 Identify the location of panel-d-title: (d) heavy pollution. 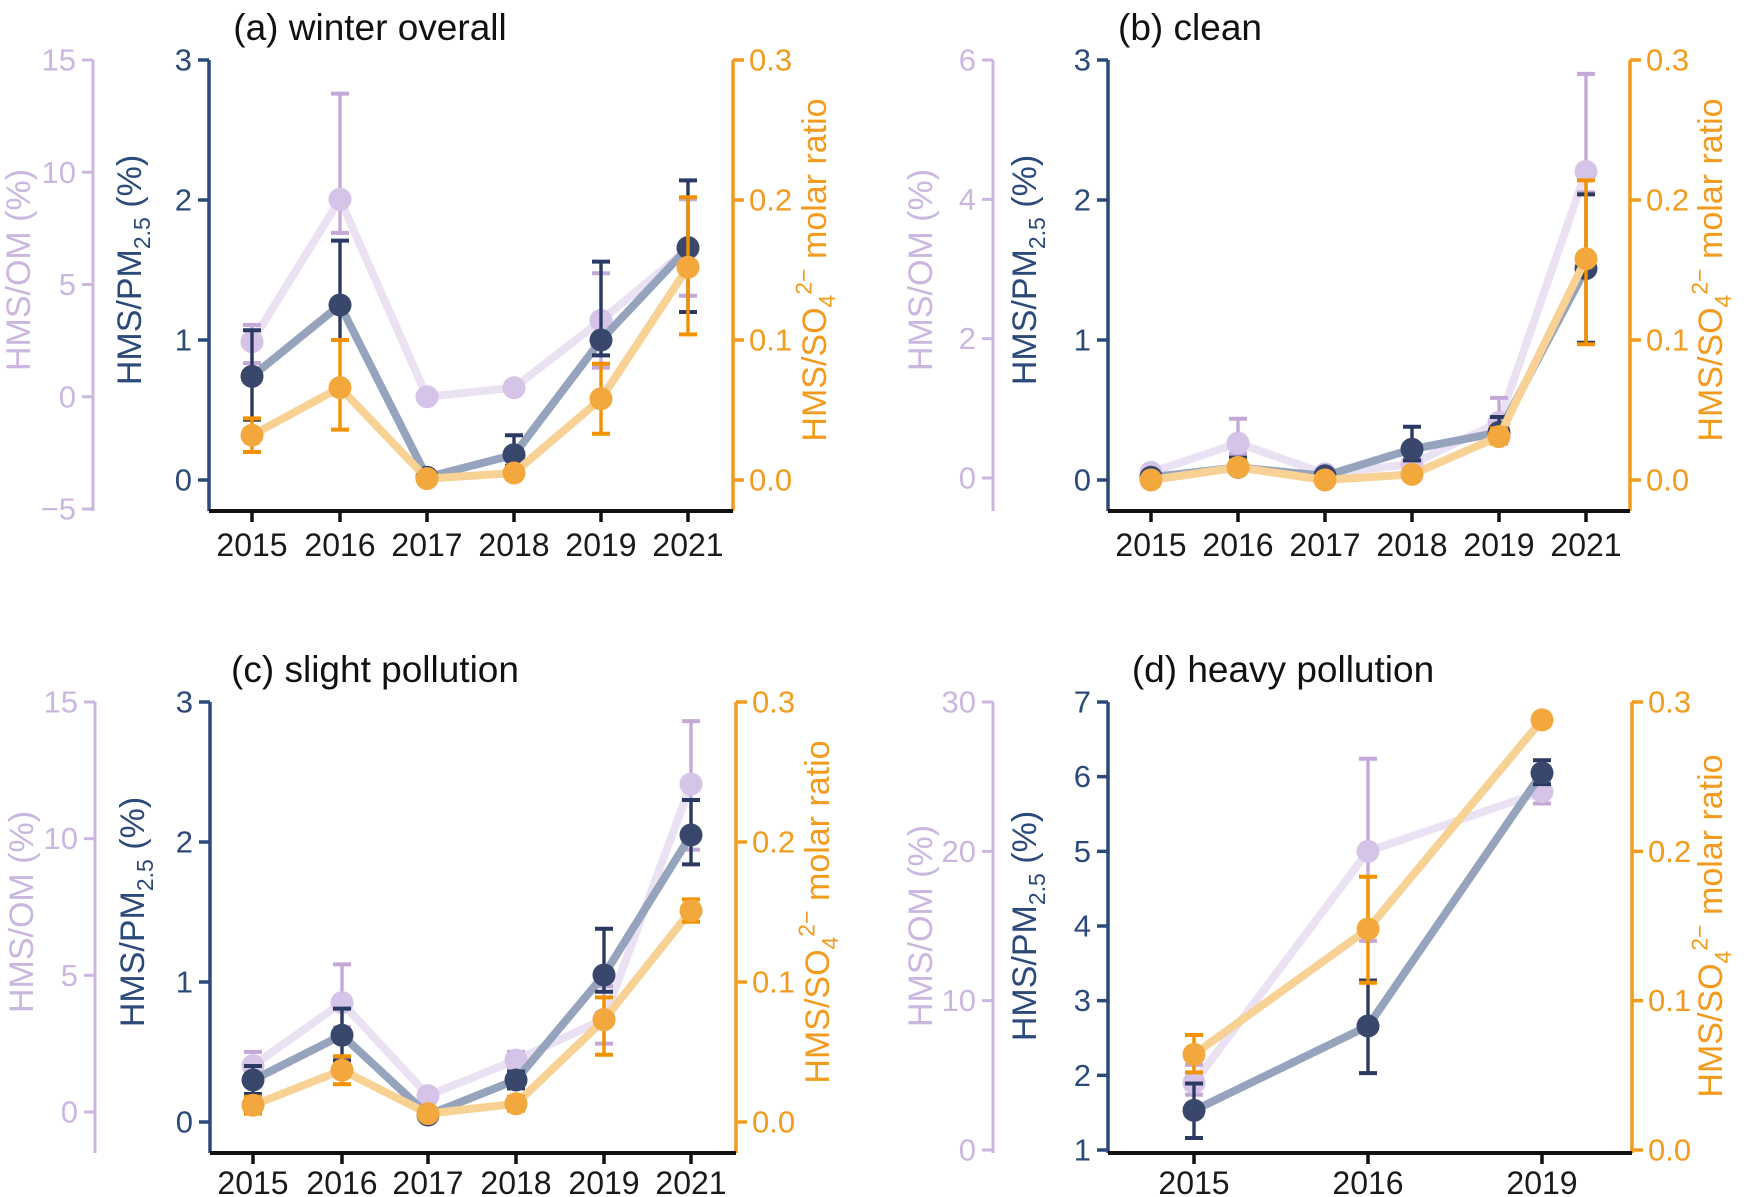
(1283, 669).